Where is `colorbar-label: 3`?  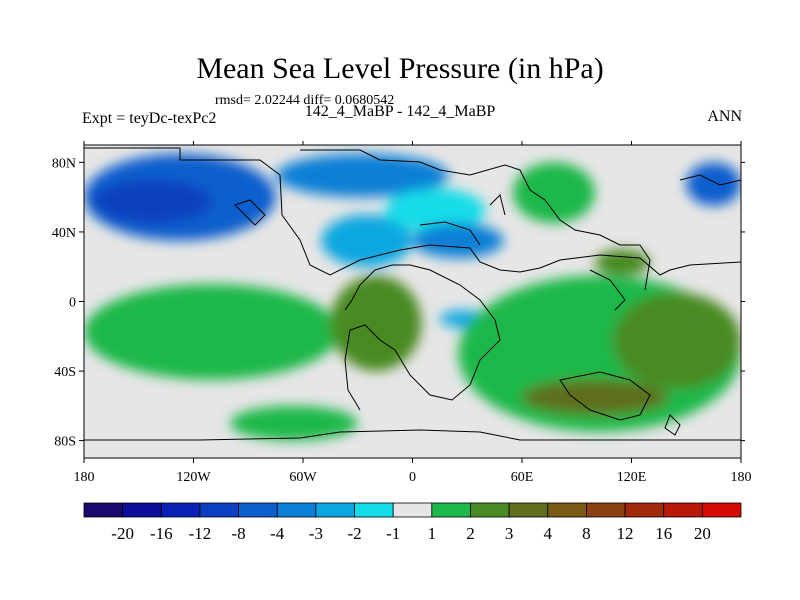
colorbar-label: 3 is located at coordinates (509, 533).